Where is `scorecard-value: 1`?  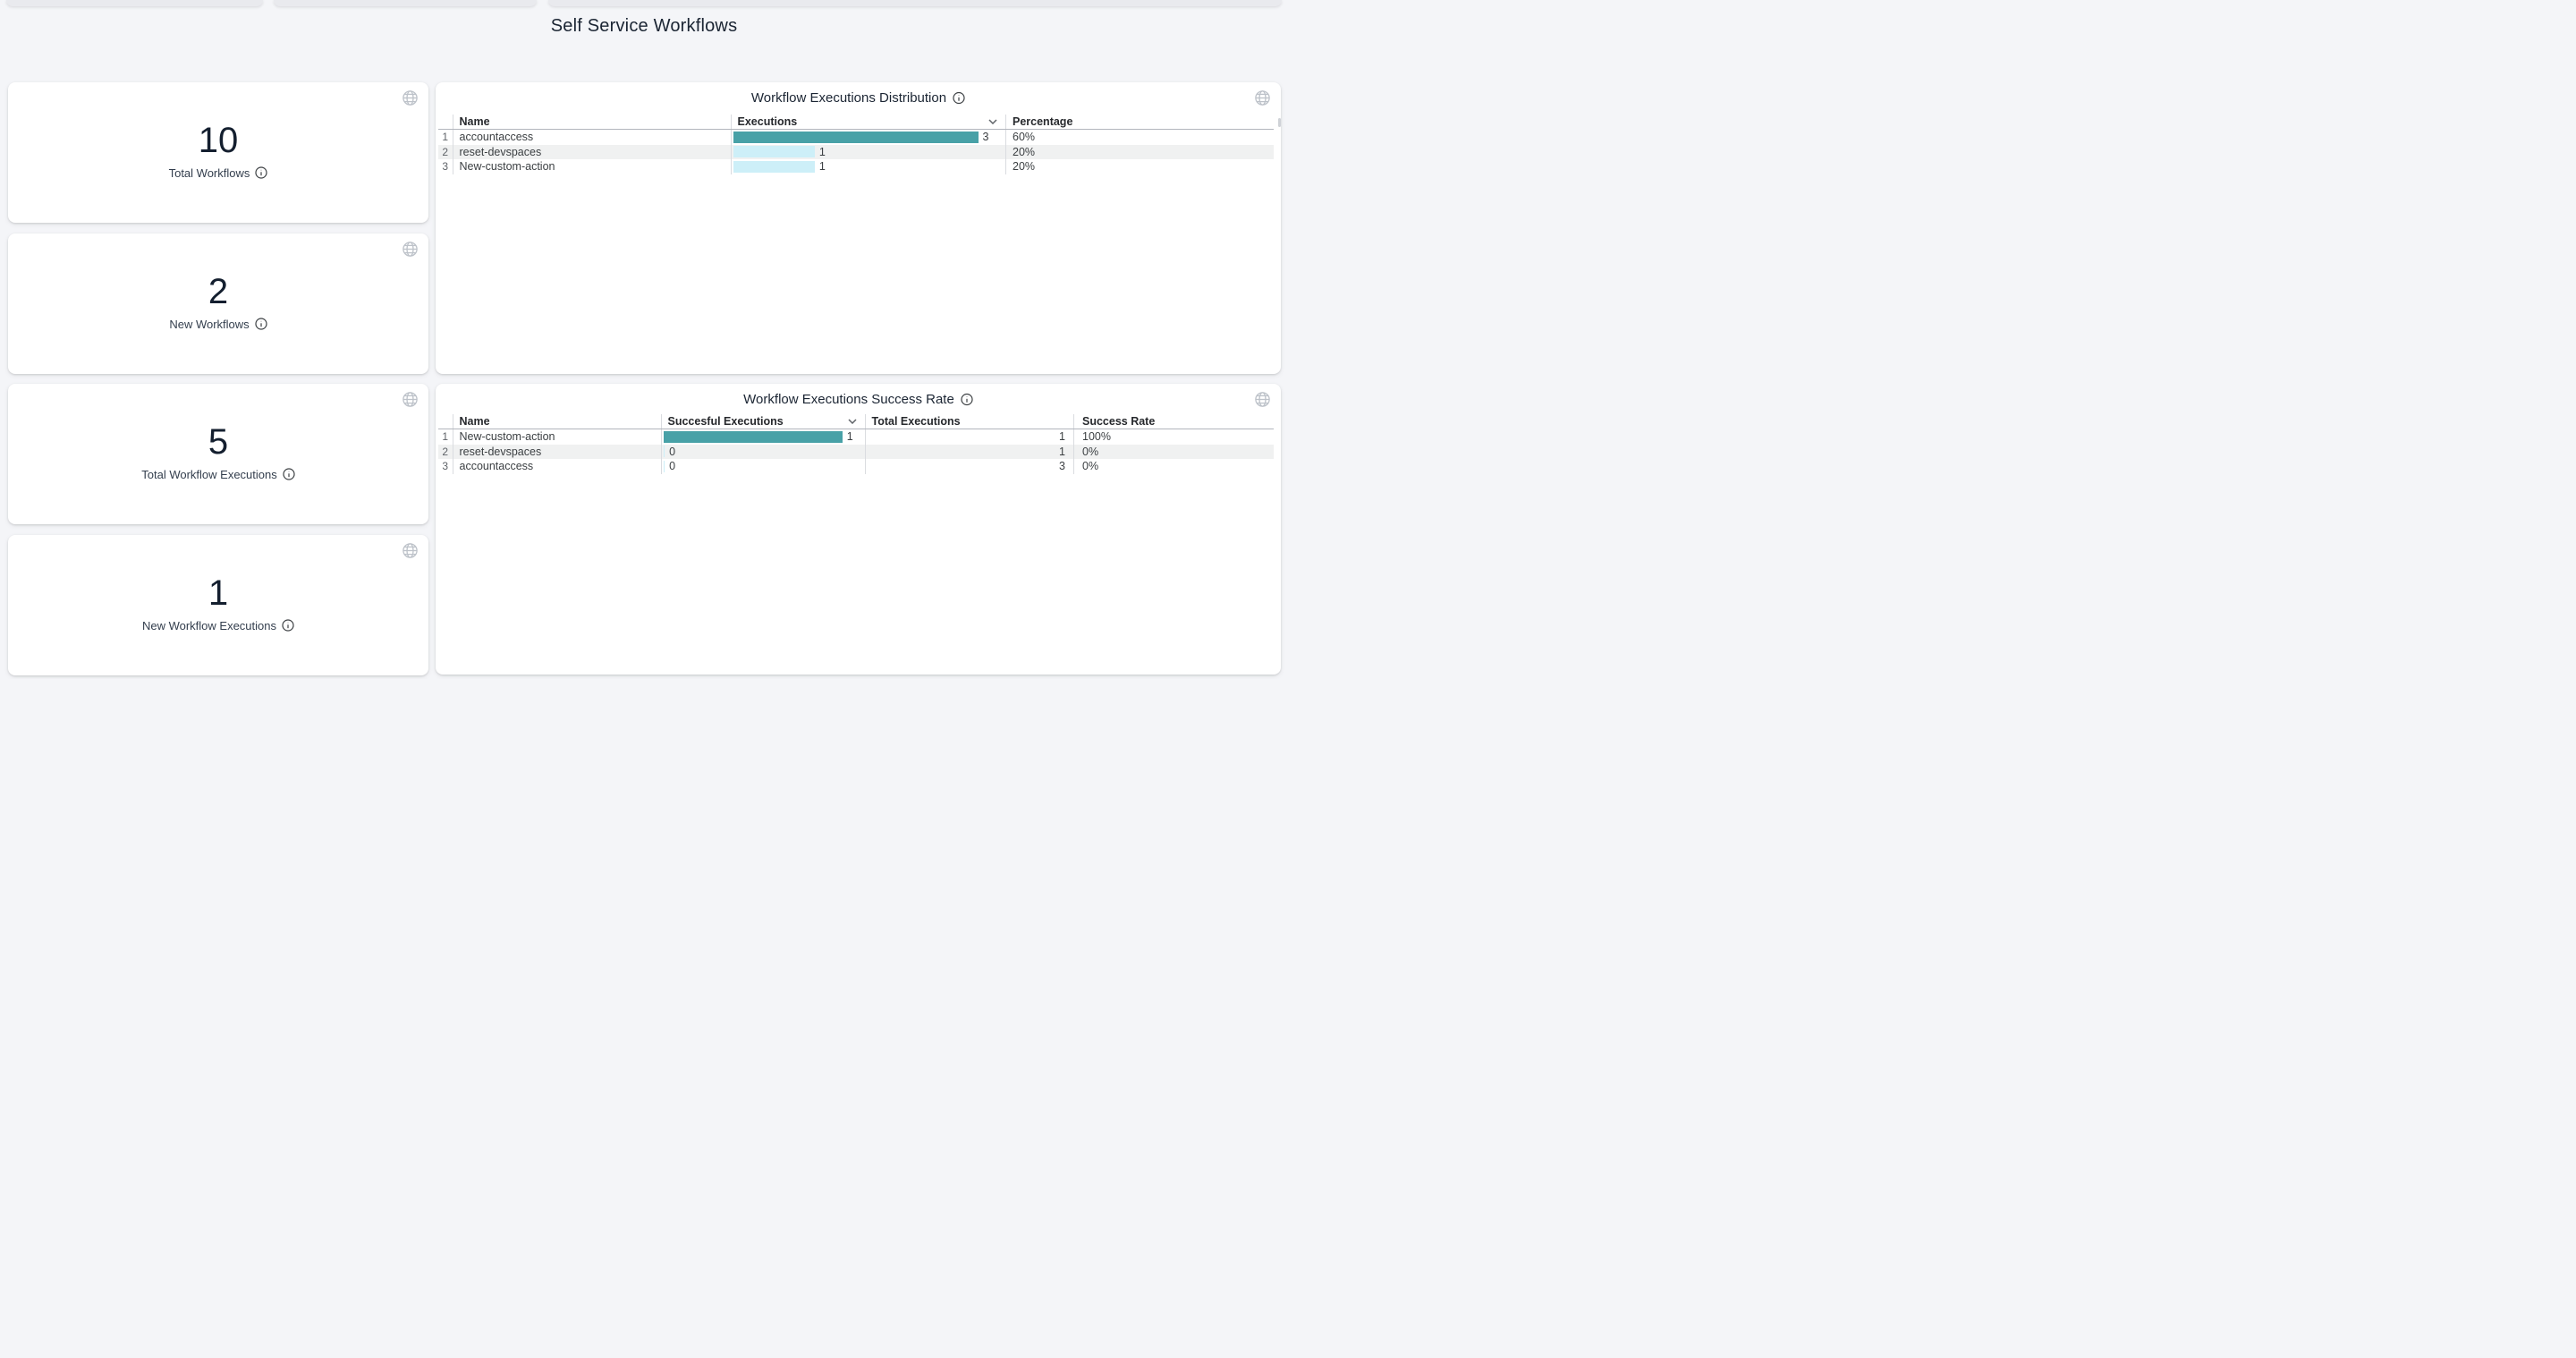 scorecard-value: 1 is located at coordinates (218, 593).